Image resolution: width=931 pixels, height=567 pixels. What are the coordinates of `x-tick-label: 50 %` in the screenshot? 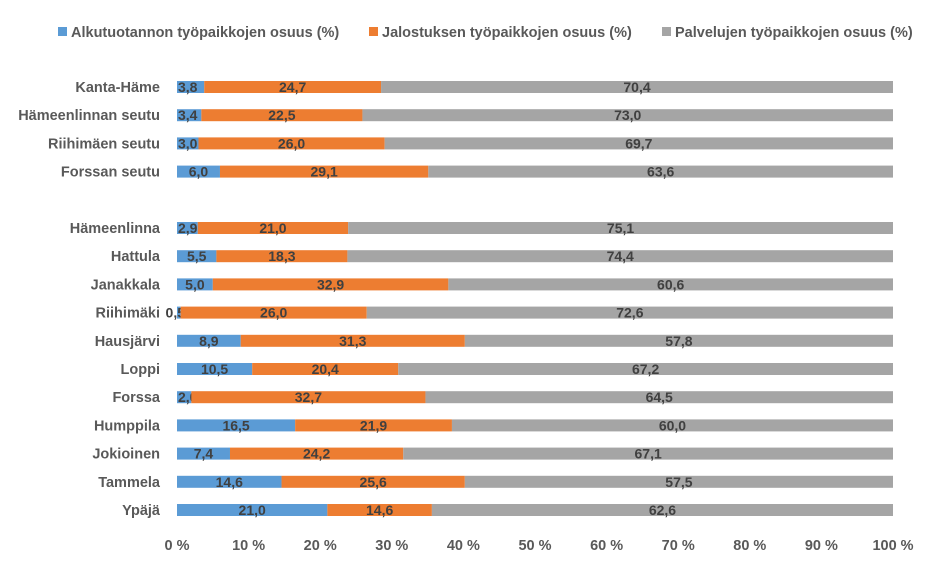 It's located at (534, 546).